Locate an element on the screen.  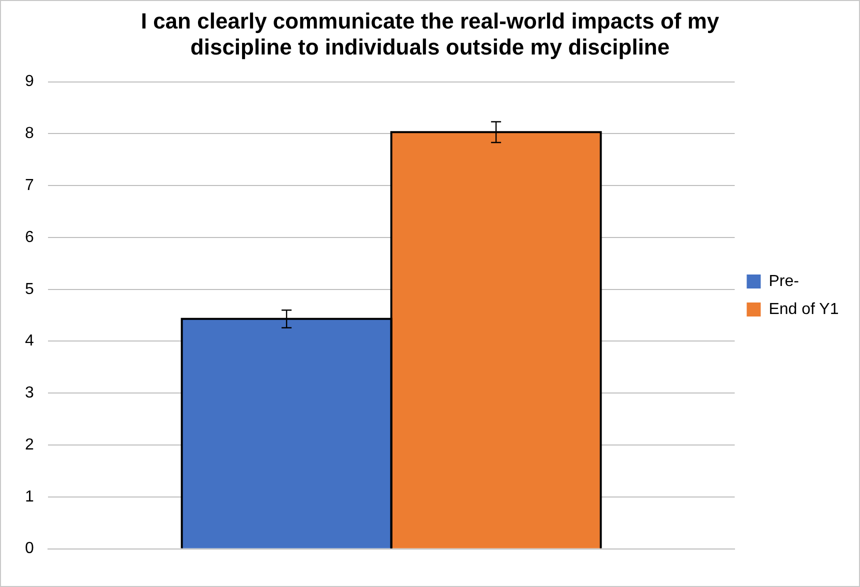
y-tick-label: 7 is located at coordinates (29, 185).